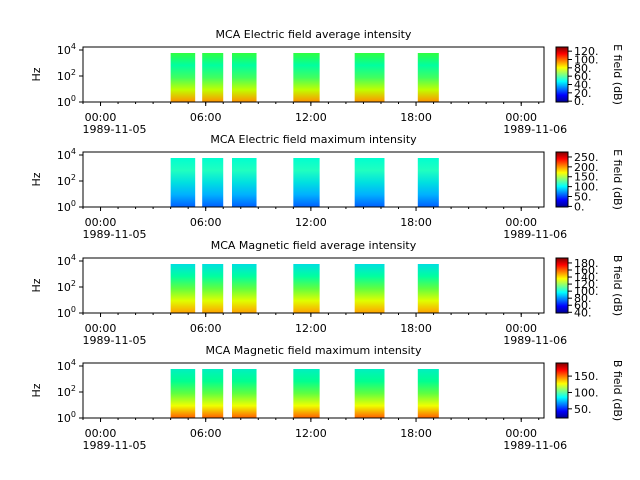 The height and width of the screenshot is (480, 640). Describe the element at coordinates (314, 350) in the screenshot. I see `panel-title: MCA Magnetic field maximum intensity` at that location.